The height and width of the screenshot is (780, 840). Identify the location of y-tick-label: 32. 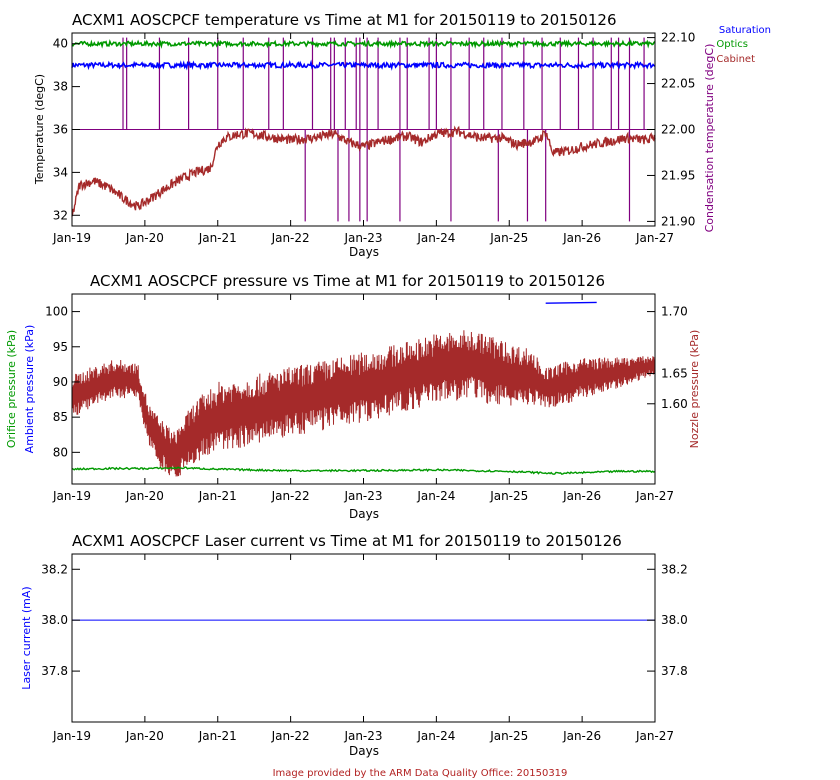
(60, 215).